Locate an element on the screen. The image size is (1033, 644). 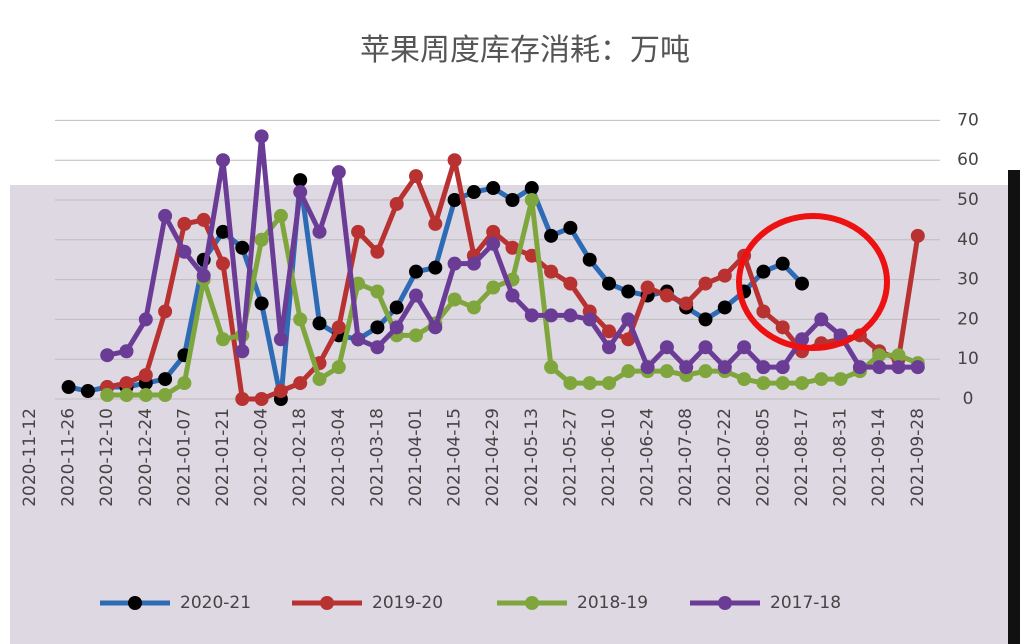
y-tick-label: 70 is located at coordinates (968, 120).